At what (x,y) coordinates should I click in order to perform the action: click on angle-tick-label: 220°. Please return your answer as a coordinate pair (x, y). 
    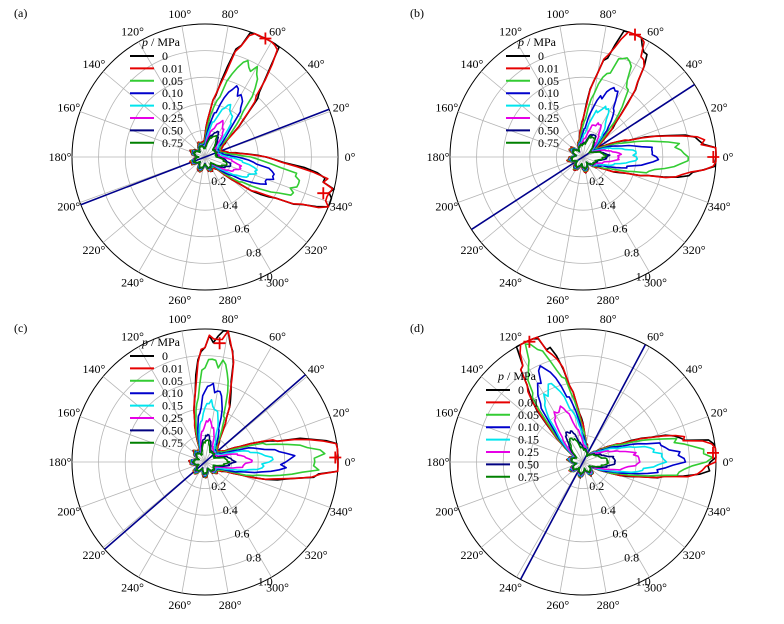
    Looking at the image, I should click on (471, 555).